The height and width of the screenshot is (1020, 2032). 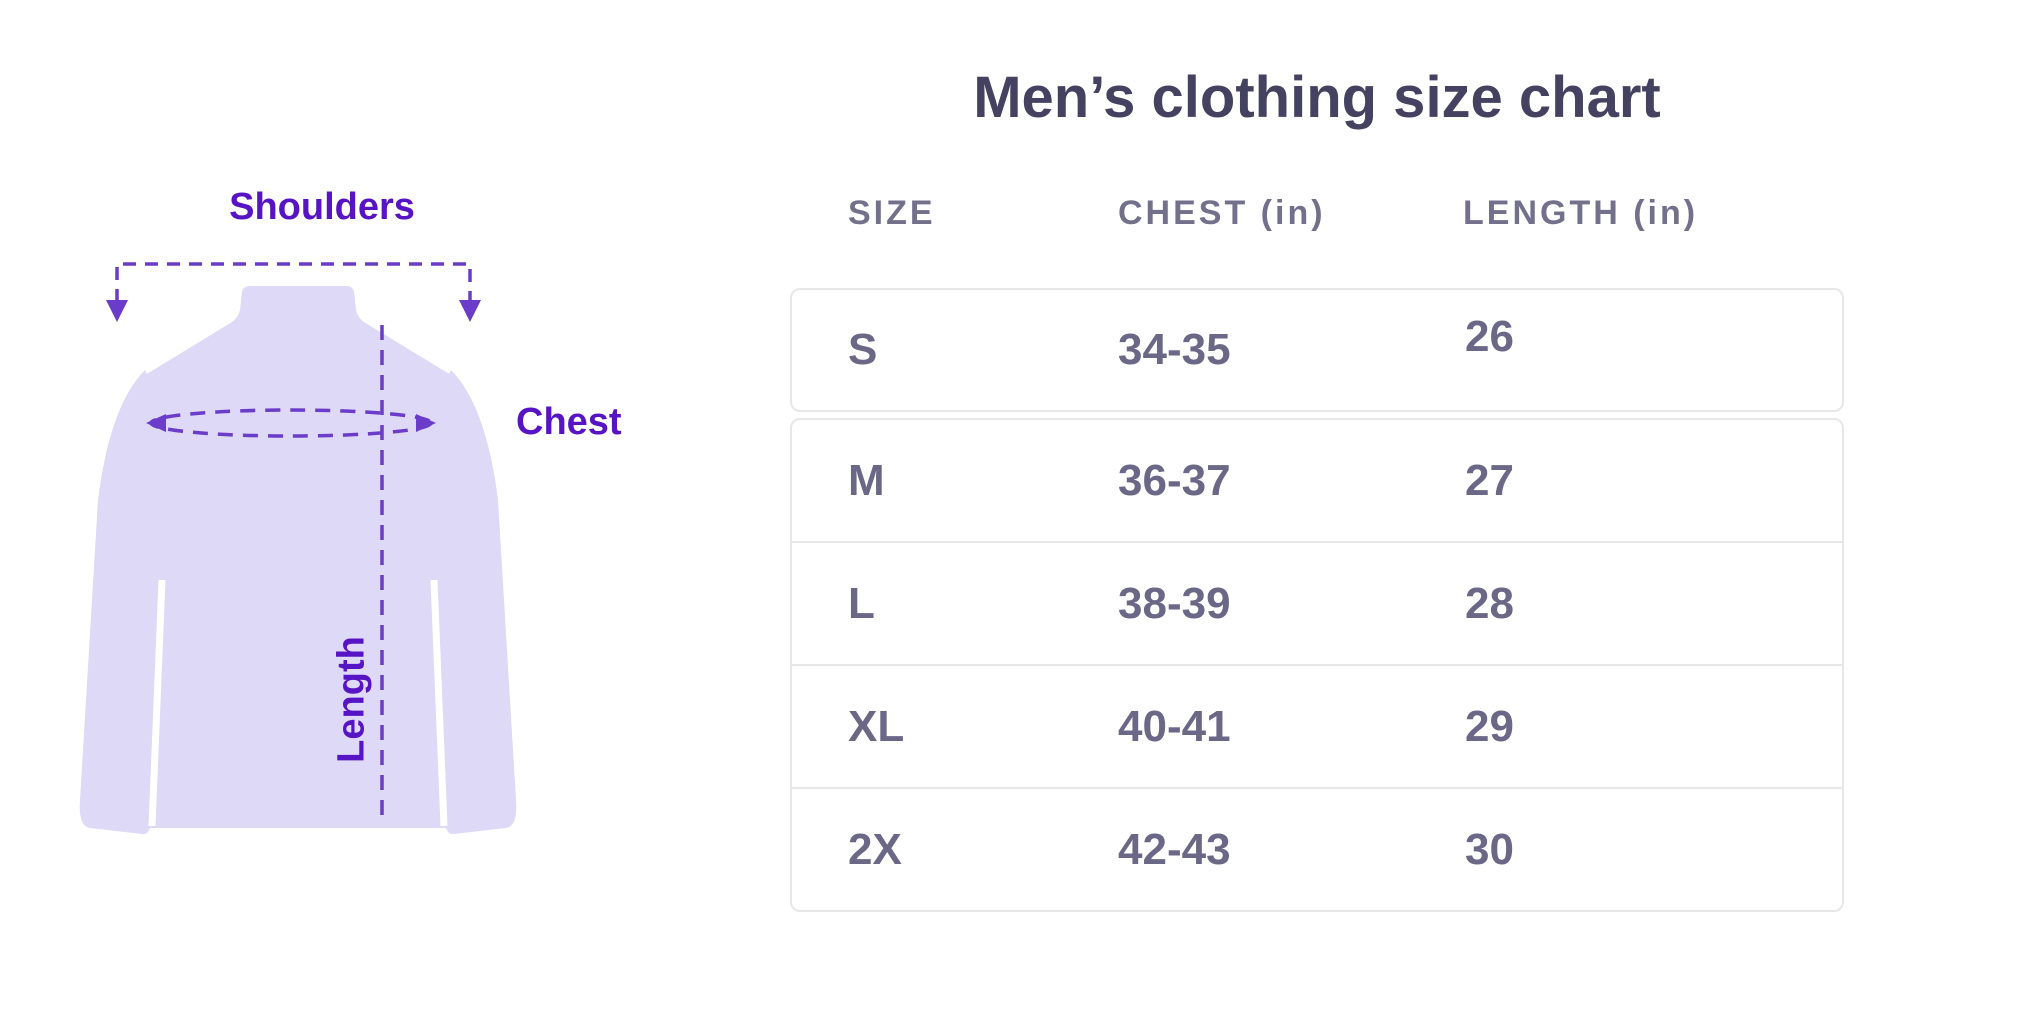 I want to click on chest-cell: 38-39, so click(x=1174, y=603).